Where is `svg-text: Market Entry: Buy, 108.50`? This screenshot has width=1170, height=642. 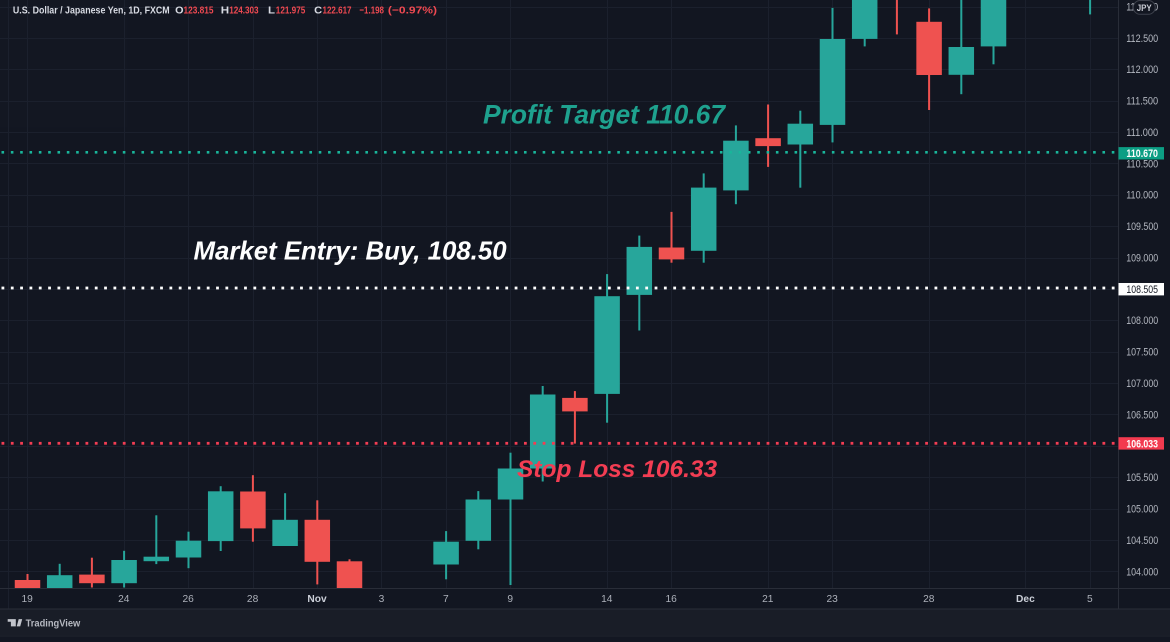
svg-text: Market Entry: Buy, 108.50 is located at coordinates (351, 252).